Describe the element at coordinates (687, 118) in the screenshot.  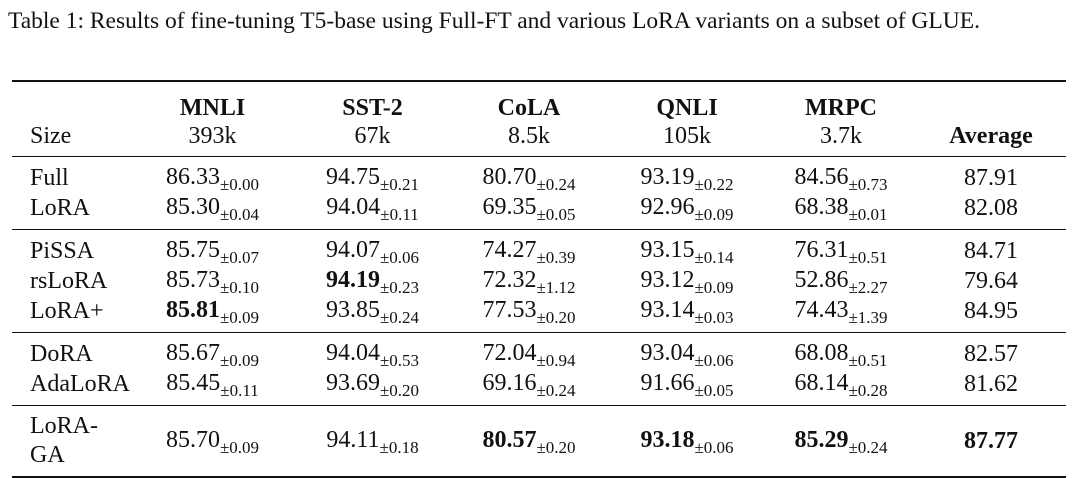
I see `header-qnli: QNLI 105k` at that location.